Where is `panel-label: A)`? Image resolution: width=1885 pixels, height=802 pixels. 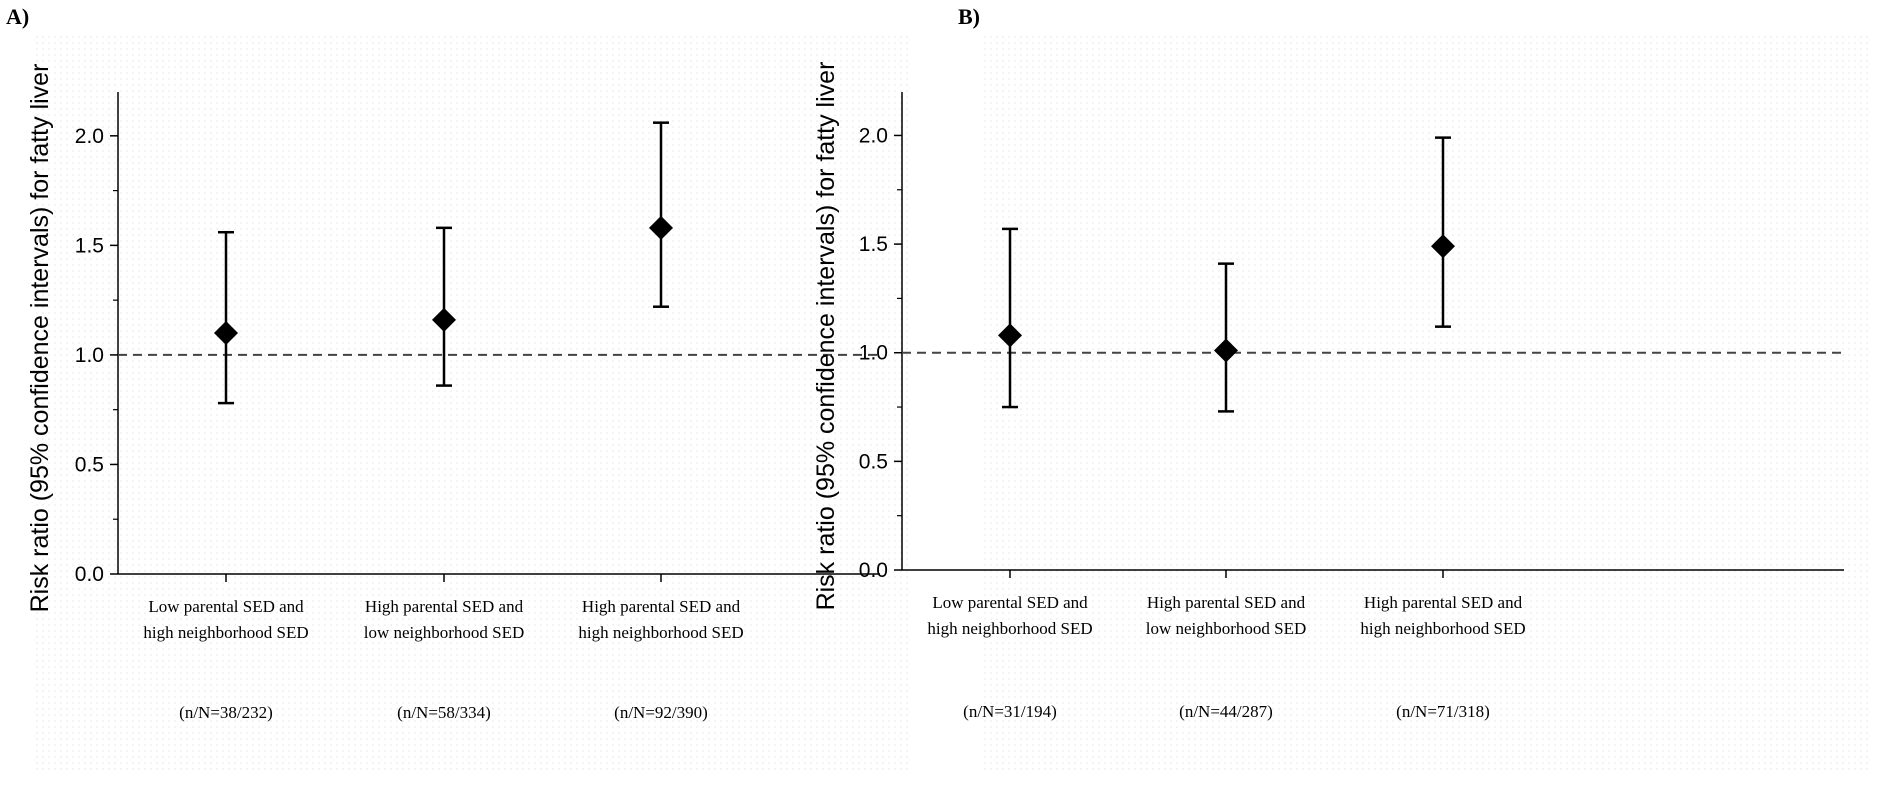 panel-label: A) is located at coordinates (17, 16).